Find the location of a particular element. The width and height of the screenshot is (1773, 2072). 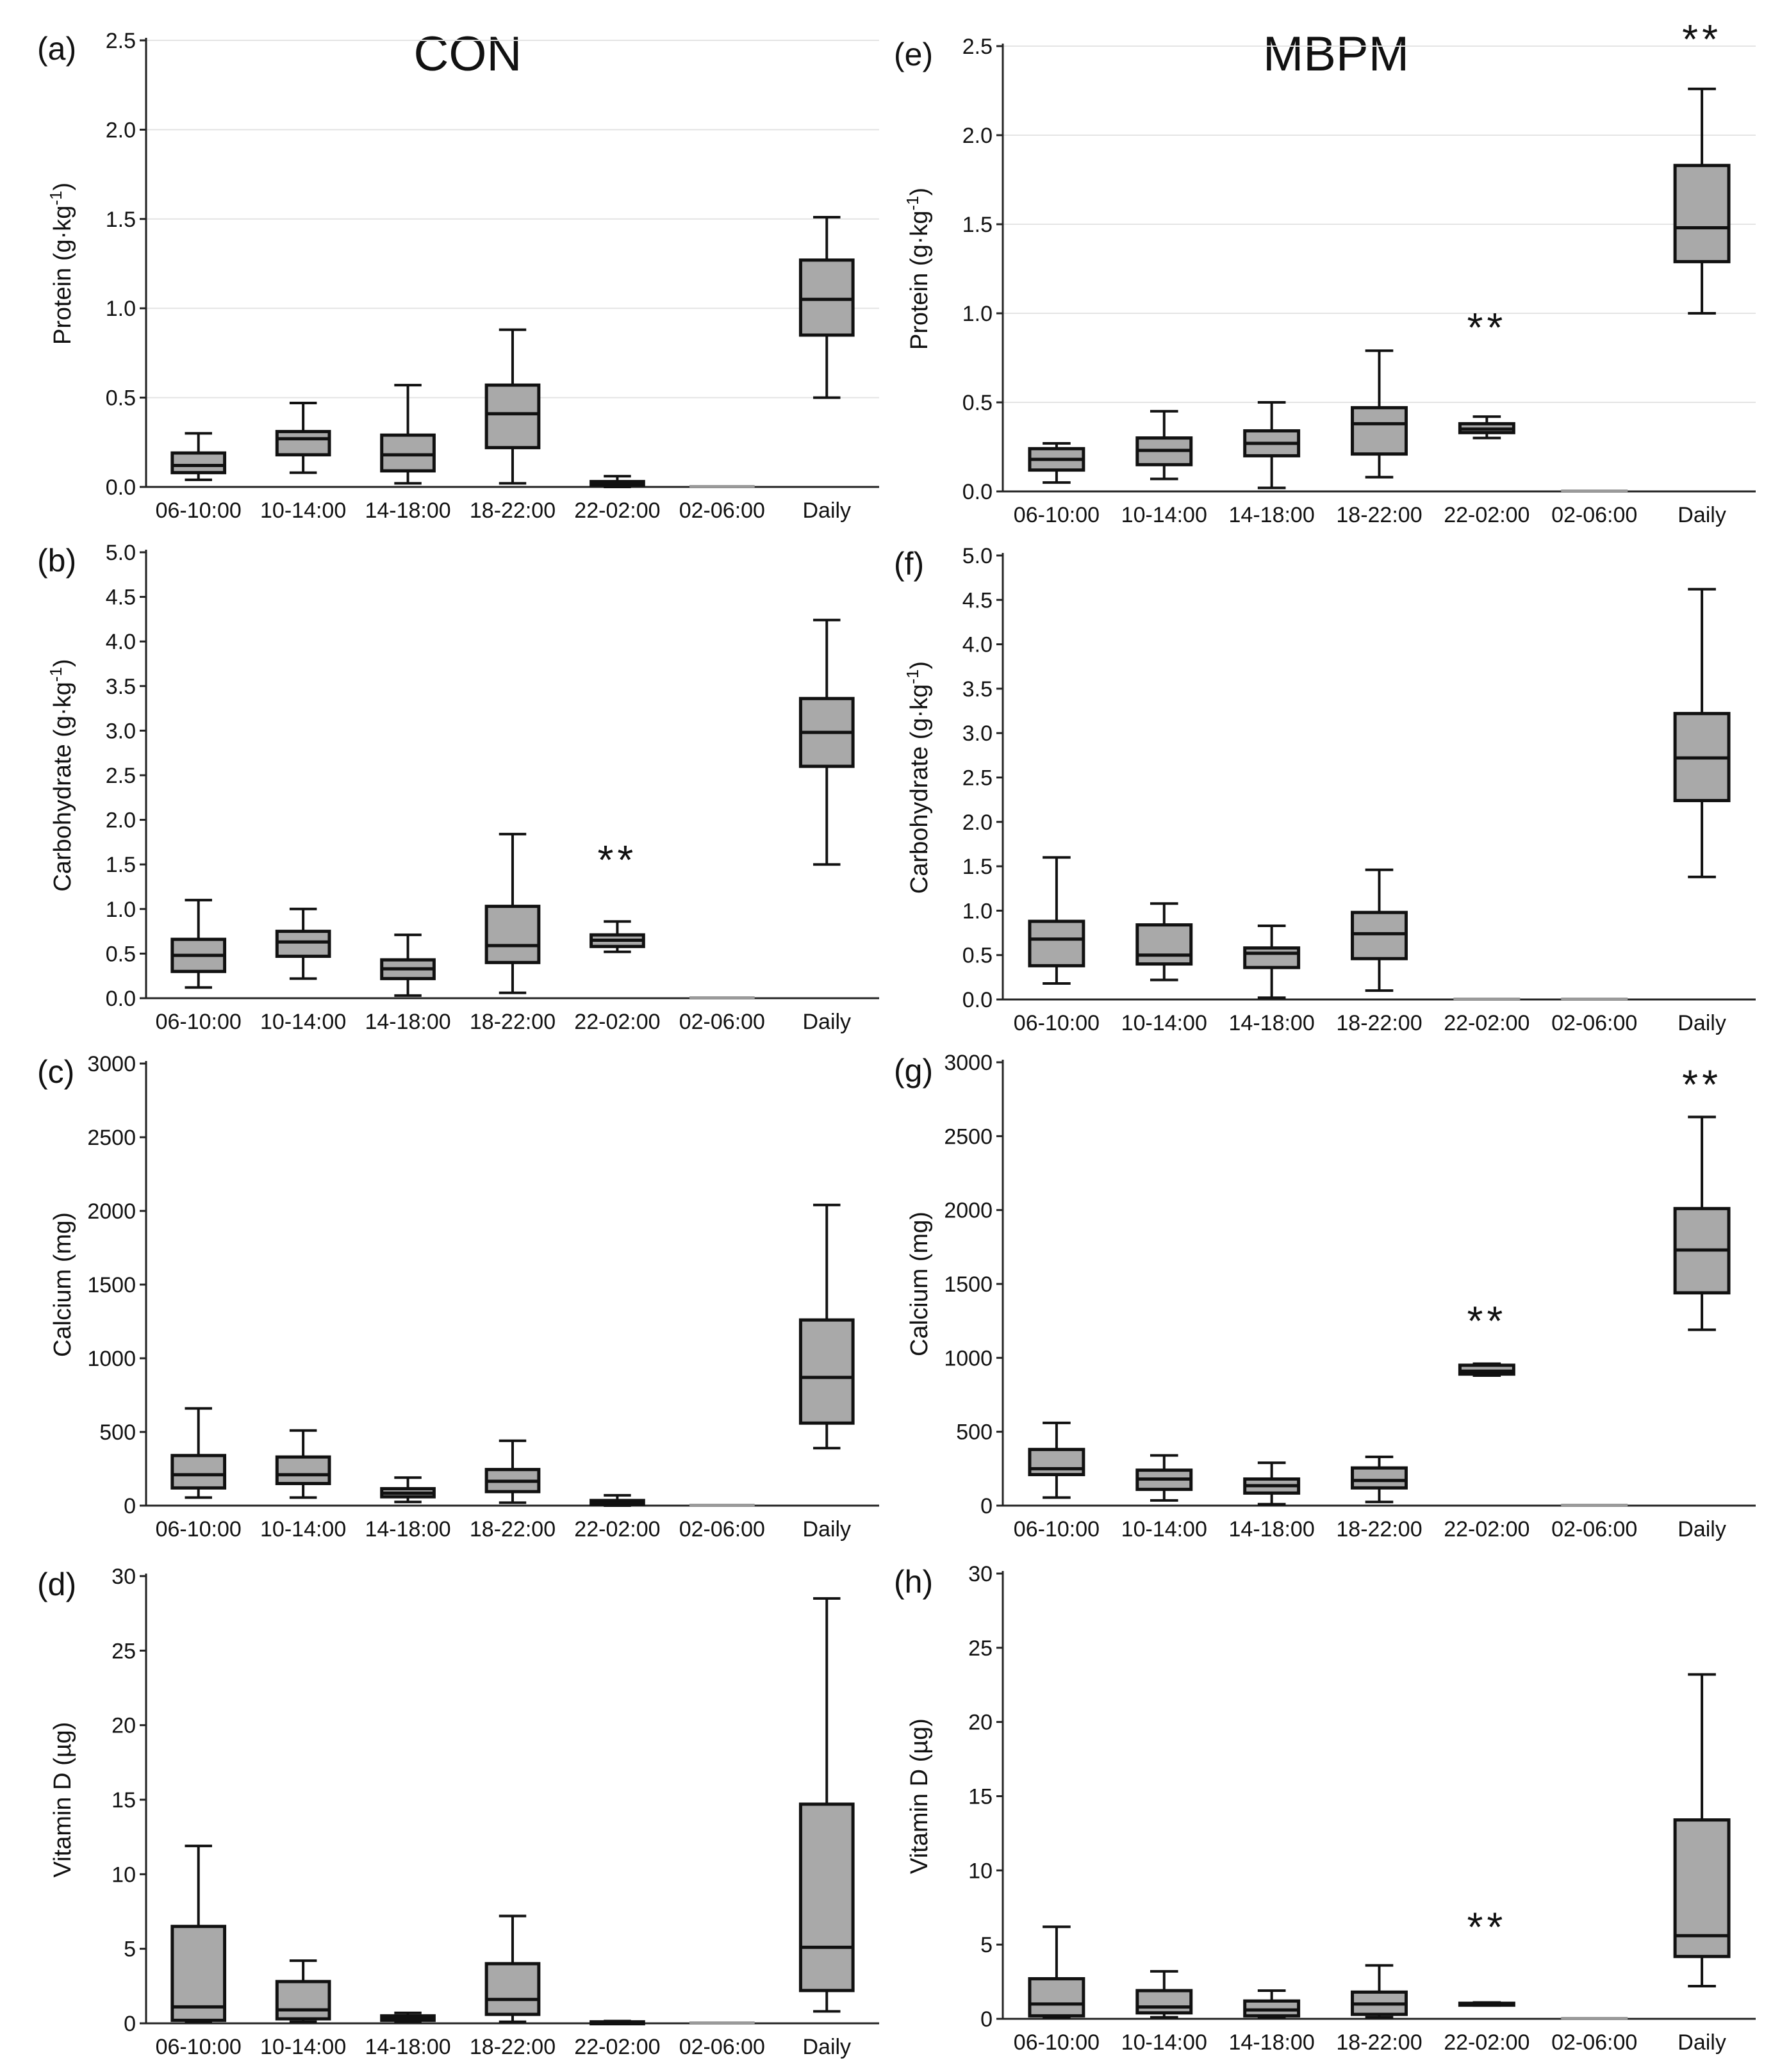

y-axis-title: Protein (g·kg-1) is located at coordinates (61, 264).